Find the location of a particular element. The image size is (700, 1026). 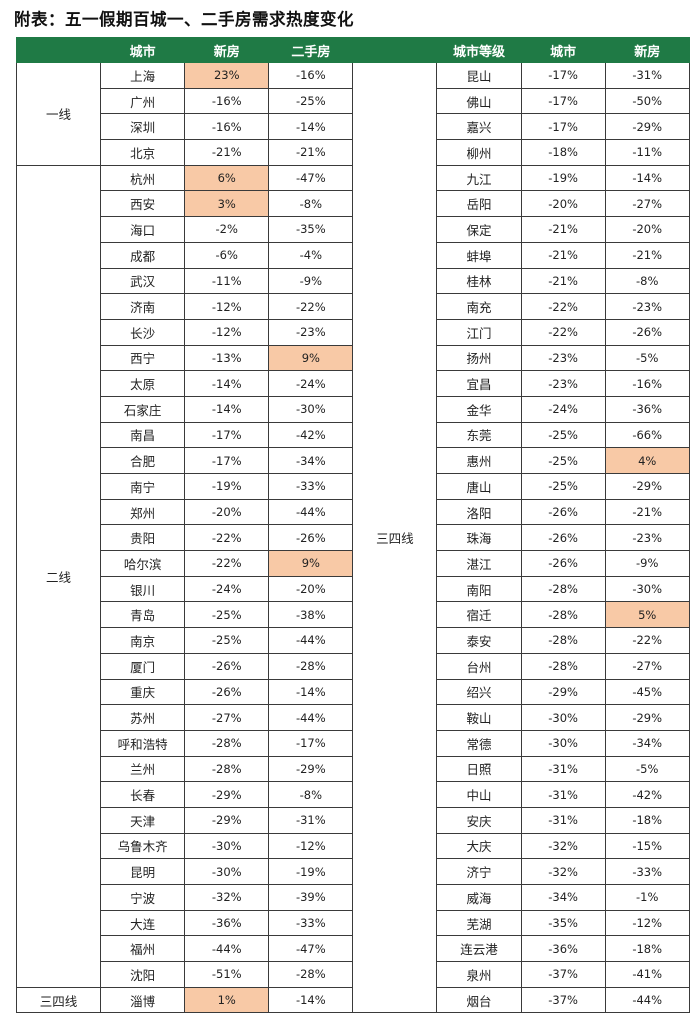

second-hand-cell: -11% is located at coordinates (647, 152).